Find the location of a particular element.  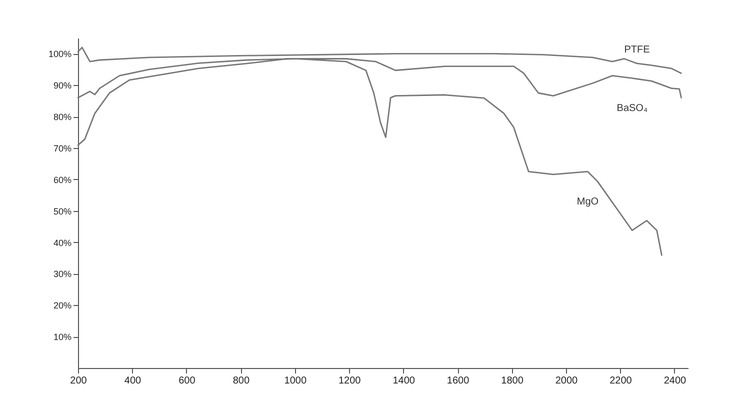

line-series is located at coordinates (379, 60).